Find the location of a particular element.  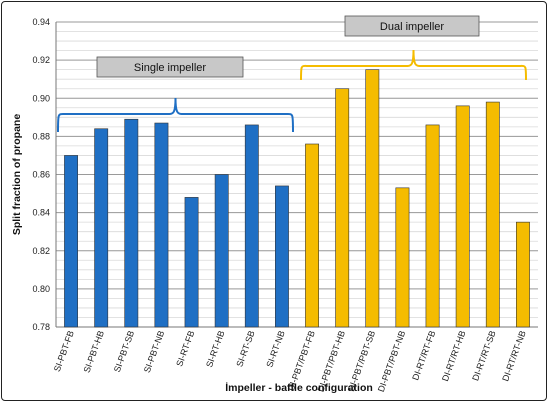

y-tick-label: 0.80 is located at coordinates (41, 289).